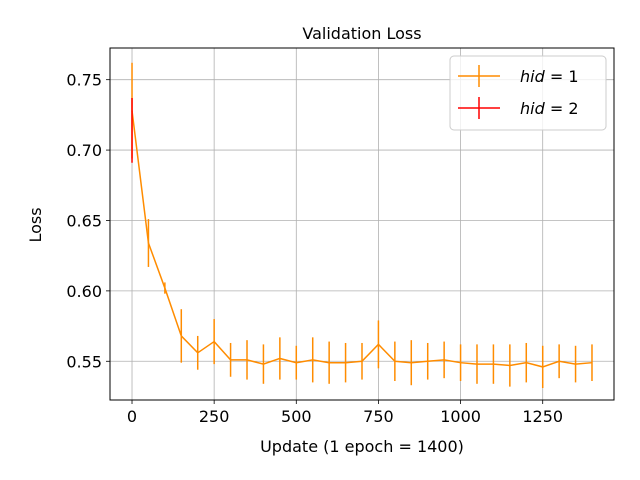 The image size is (640, 480). What do you see at coordinates (84, 80) in the screenshot?
I see `y-tick-label: 0.75` at bounding box center [84, 80].